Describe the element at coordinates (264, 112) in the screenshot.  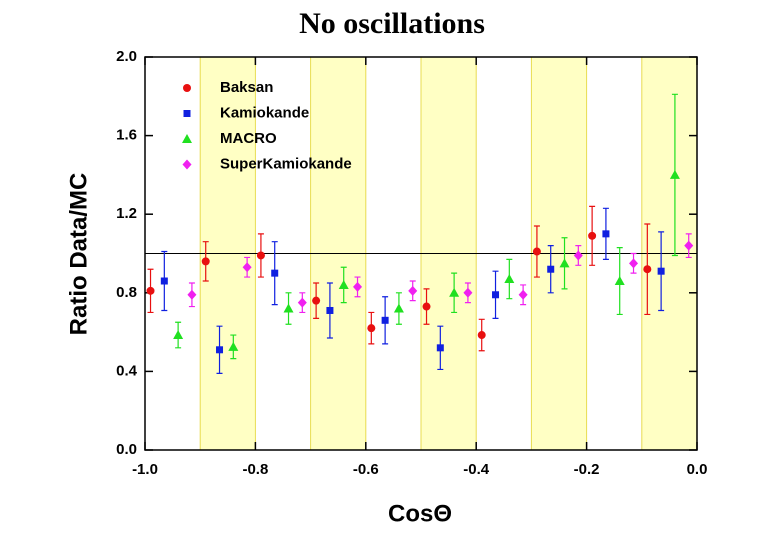
I see `legend-label: Kamiokande` at that location.